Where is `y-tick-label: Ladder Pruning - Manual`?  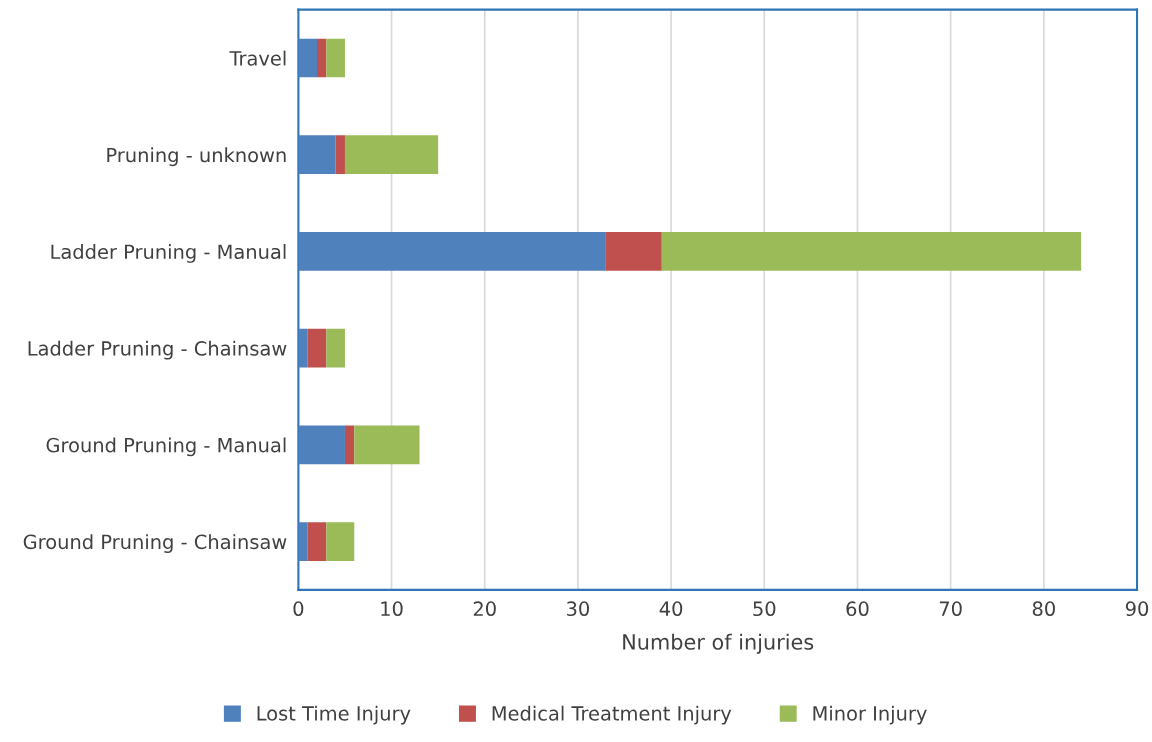
y-tick-label: Ladder Pruning - Manual is located at coordinates (168, 253).